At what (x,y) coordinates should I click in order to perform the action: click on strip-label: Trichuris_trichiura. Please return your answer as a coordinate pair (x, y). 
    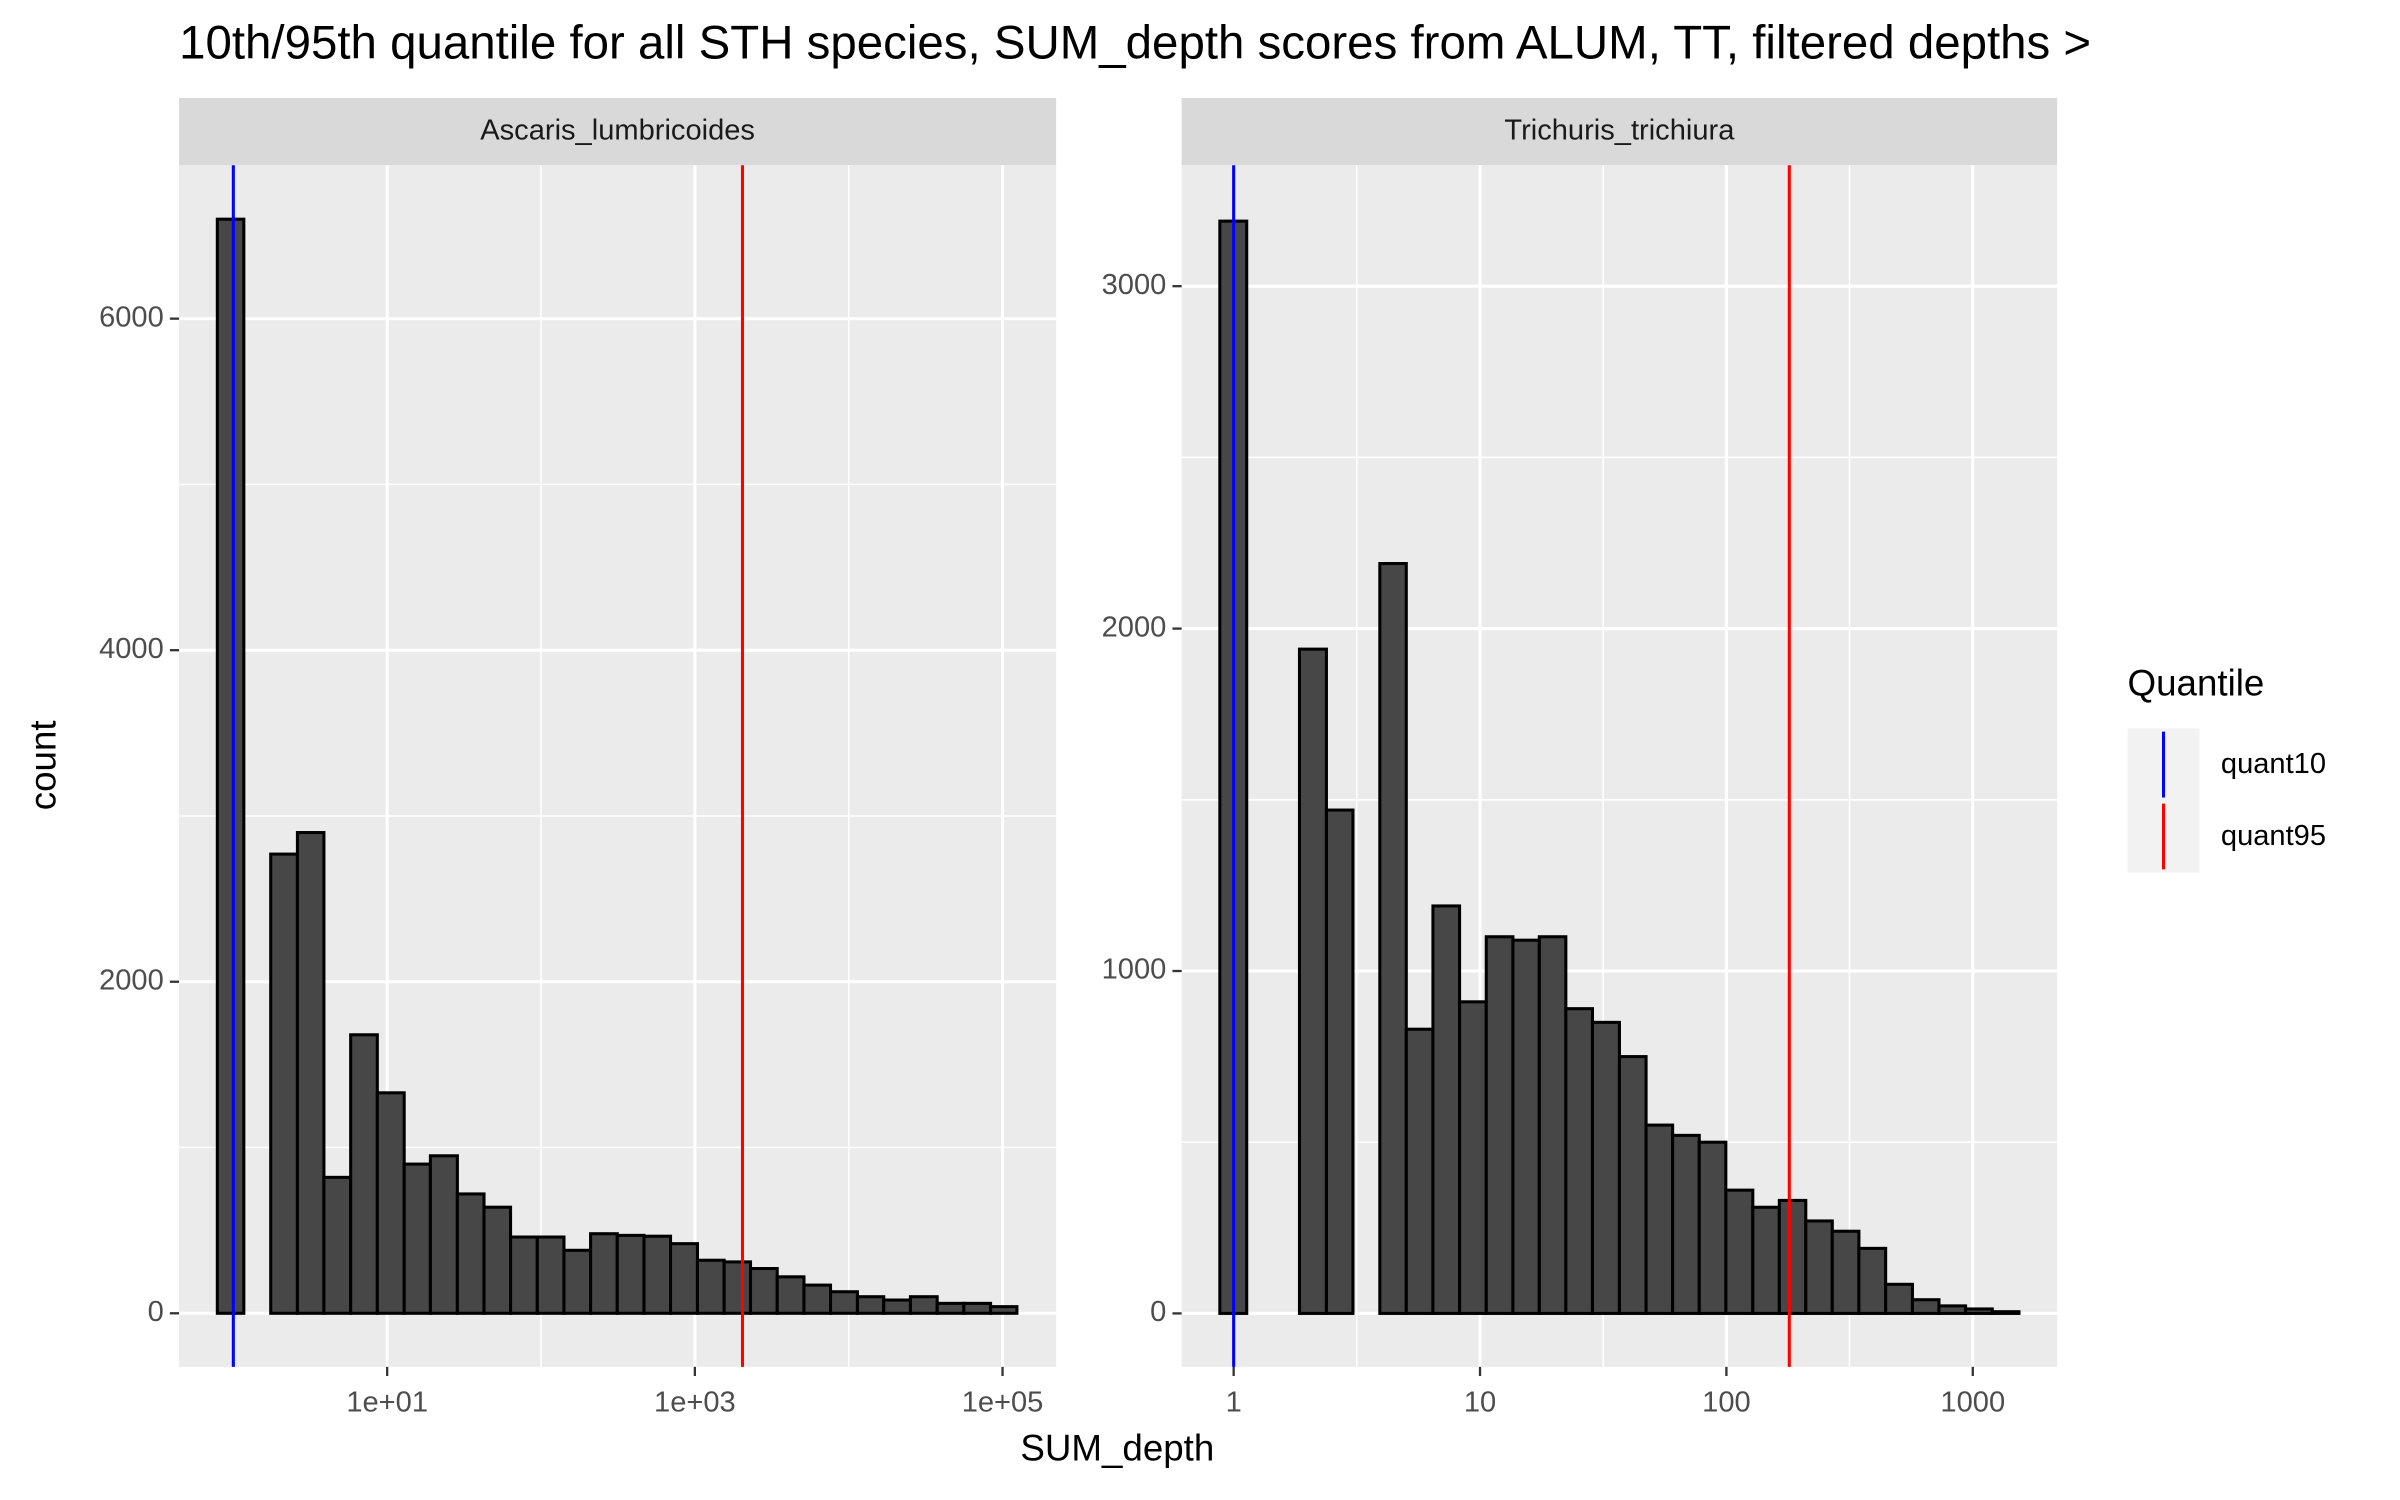
    Looking at the image, I should click on (1619, 130).